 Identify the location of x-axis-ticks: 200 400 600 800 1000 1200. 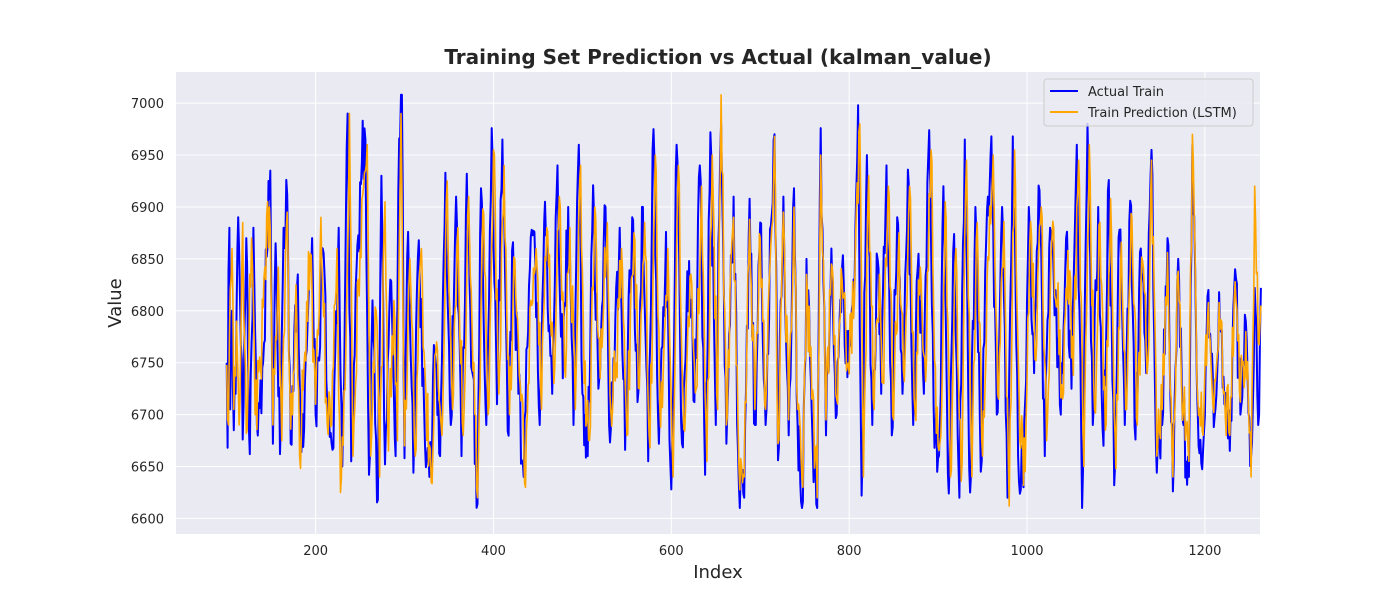
(762, 551).